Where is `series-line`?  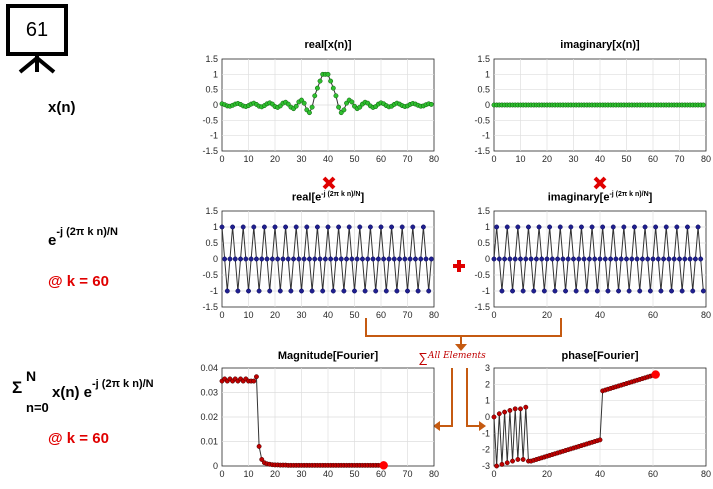 series-line is located at coordinates (598, 259).